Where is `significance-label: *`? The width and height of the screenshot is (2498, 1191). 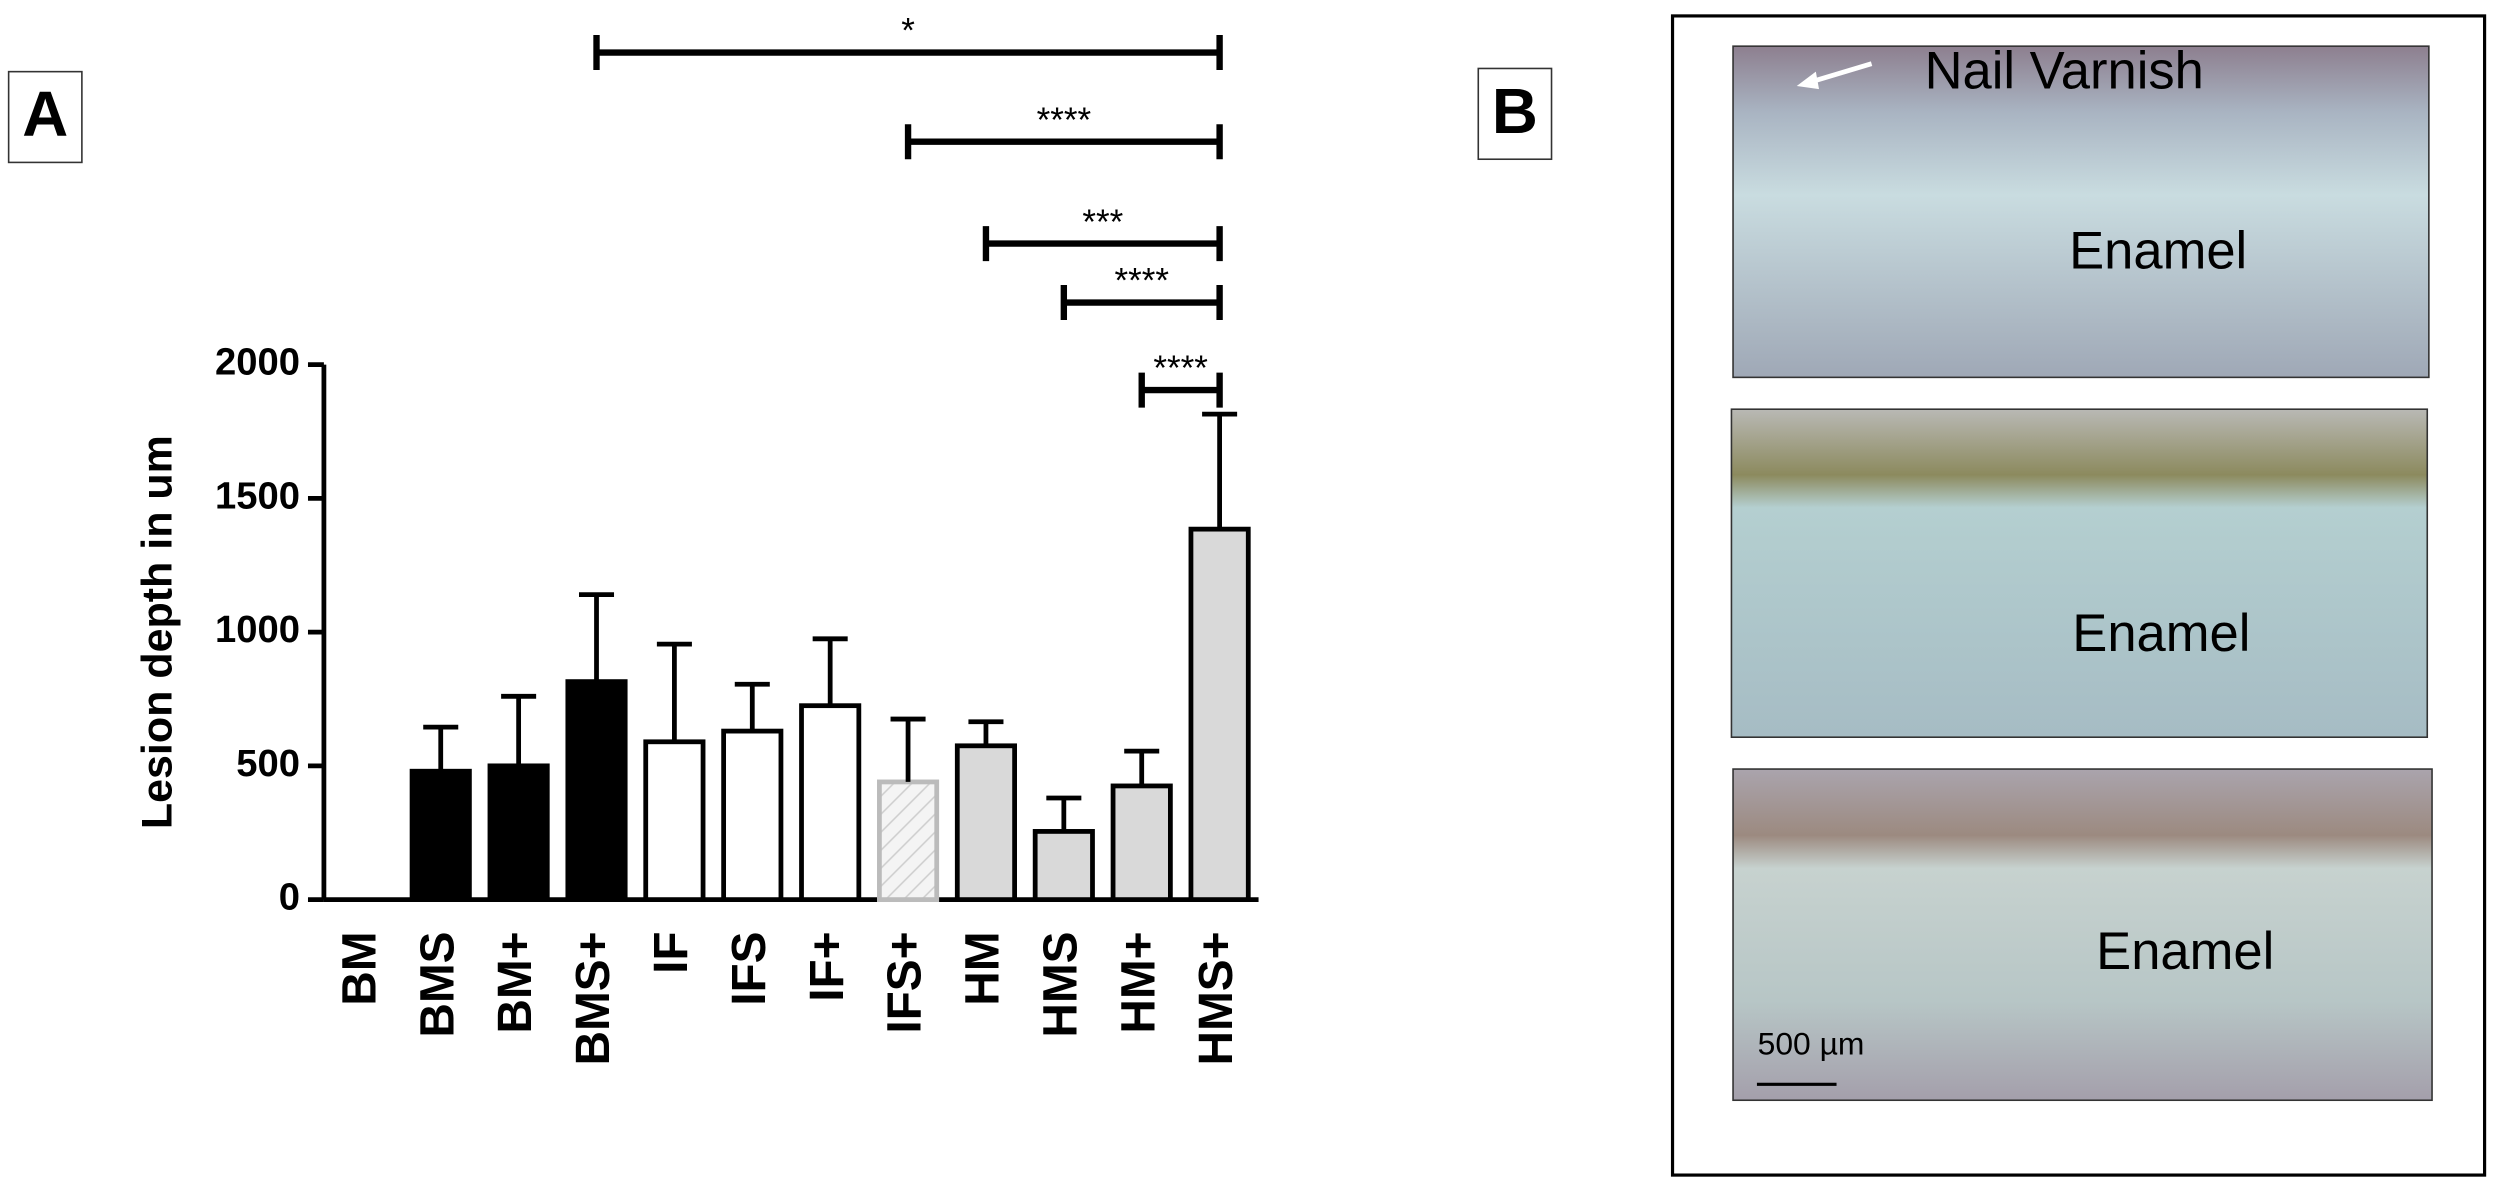 significance-label: * is located at coordinates (908, 31).